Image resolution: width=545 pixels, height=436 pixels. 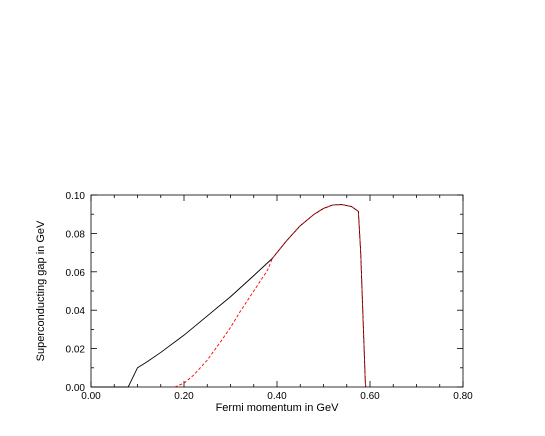 What do you see at coordinates (76, 311) in the screenshot?
I see `y-tick-label-2: 0.04` at bounding box center [76, 311].